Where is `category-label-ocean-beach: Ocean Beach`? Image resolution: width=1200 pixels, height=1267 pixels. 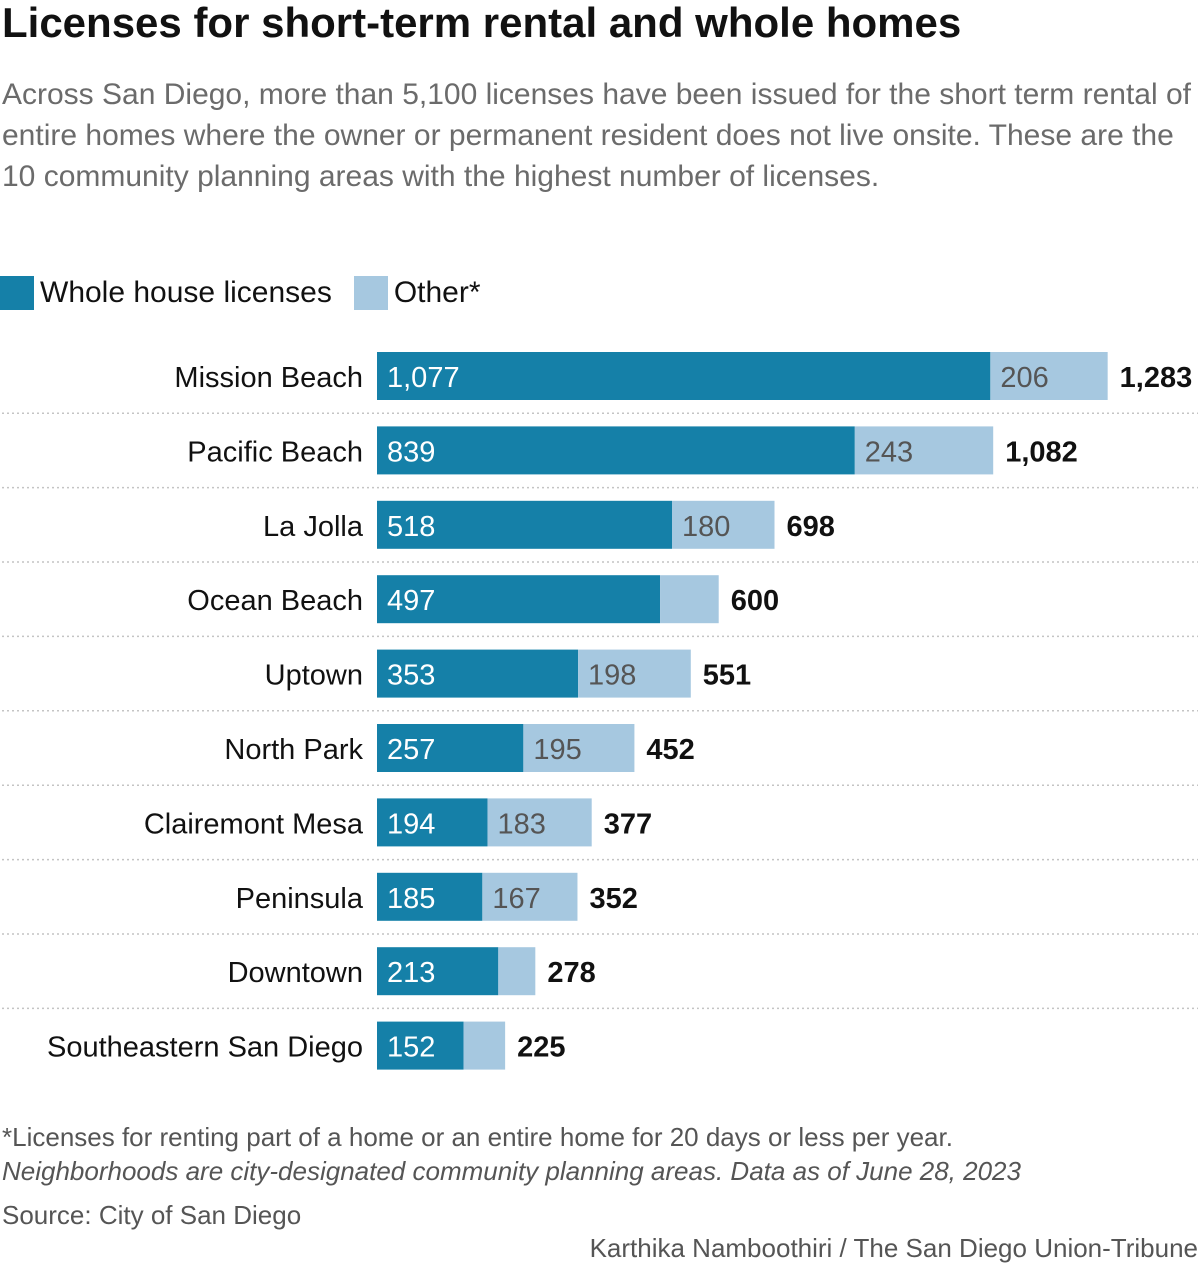 category-label-ocean-beach: Ocean Beach is located at coordinates (275, 601).